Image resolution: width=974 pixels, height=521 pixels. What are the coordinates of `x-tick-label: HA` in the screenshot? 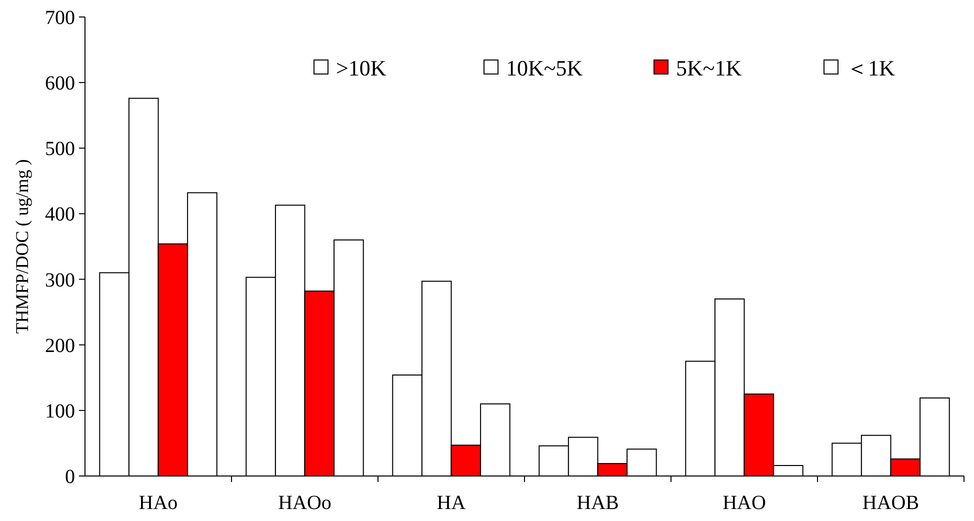 It's located at (451, 503).